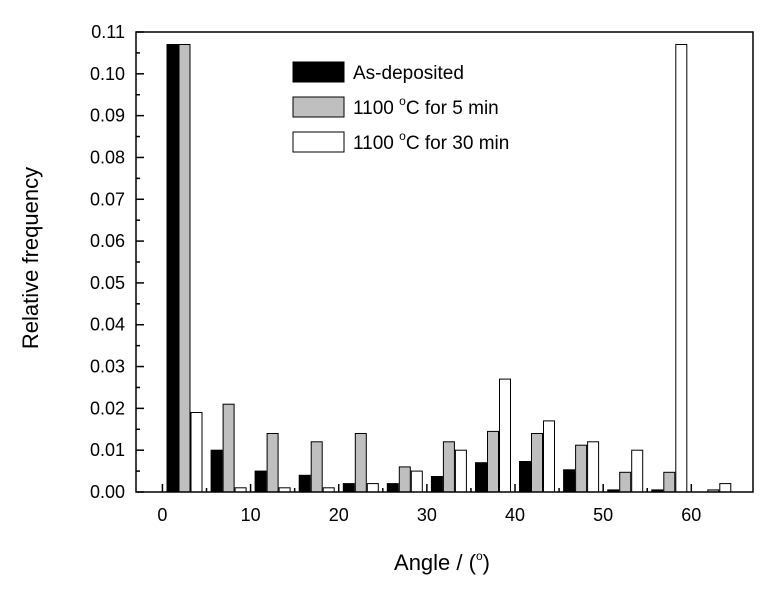  Describe the element at coordinates (107, 367) in the screenshot. I see `y-tick-label: 0.03` at that location.